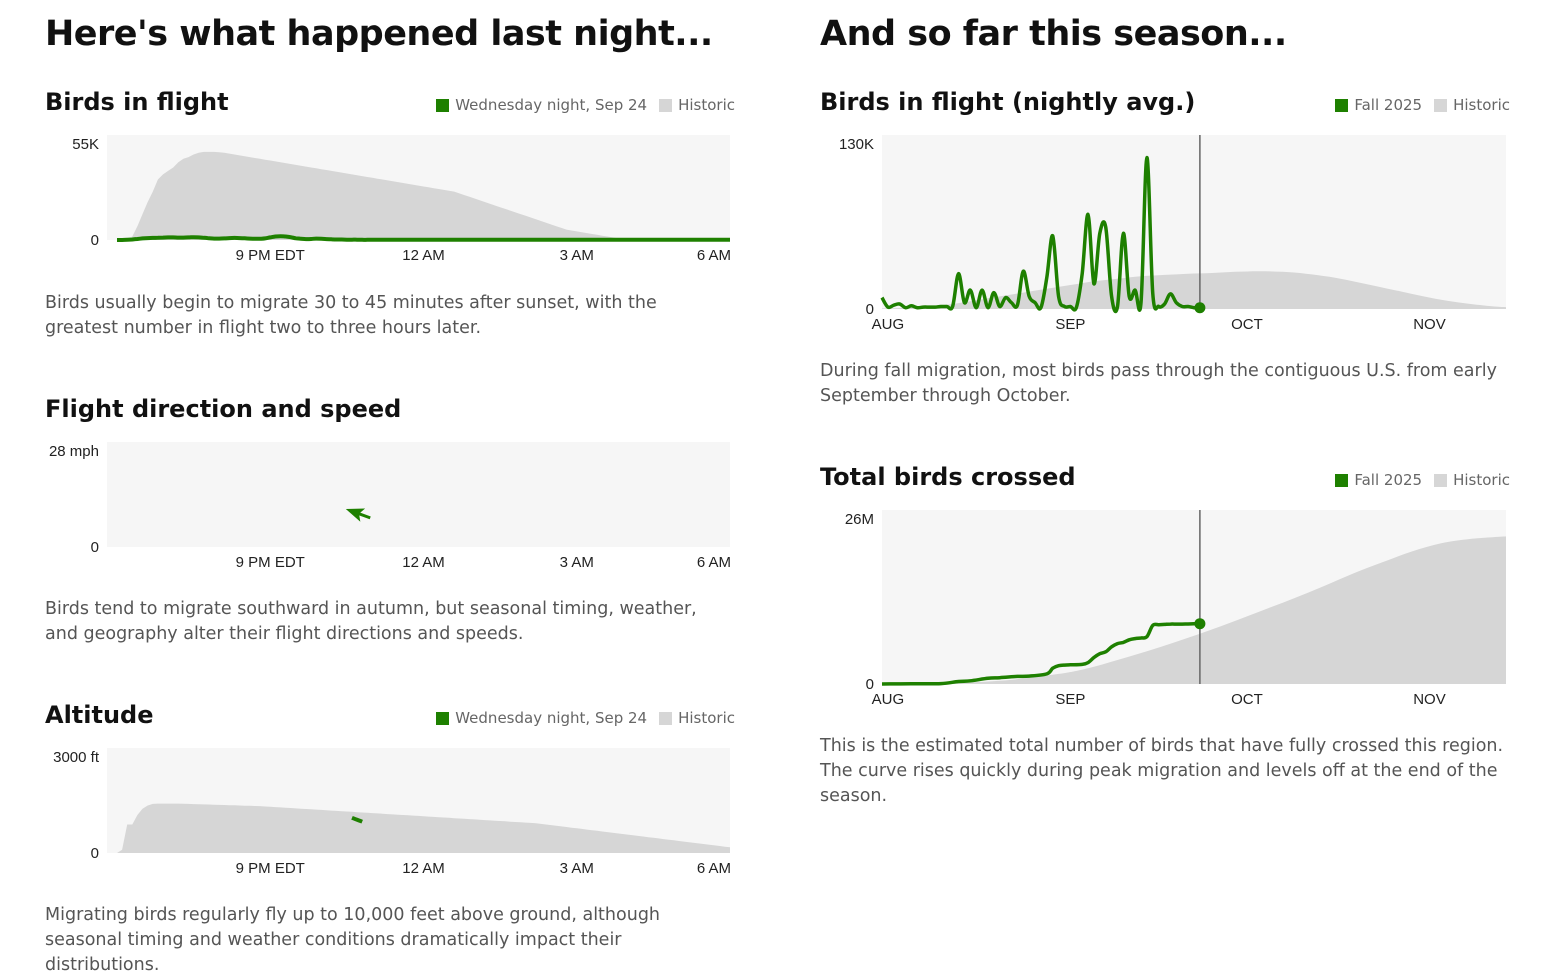 This screenshot has height=978, width=1544. I want to click on y-tick-label-max: 26M, so click(859, 519).